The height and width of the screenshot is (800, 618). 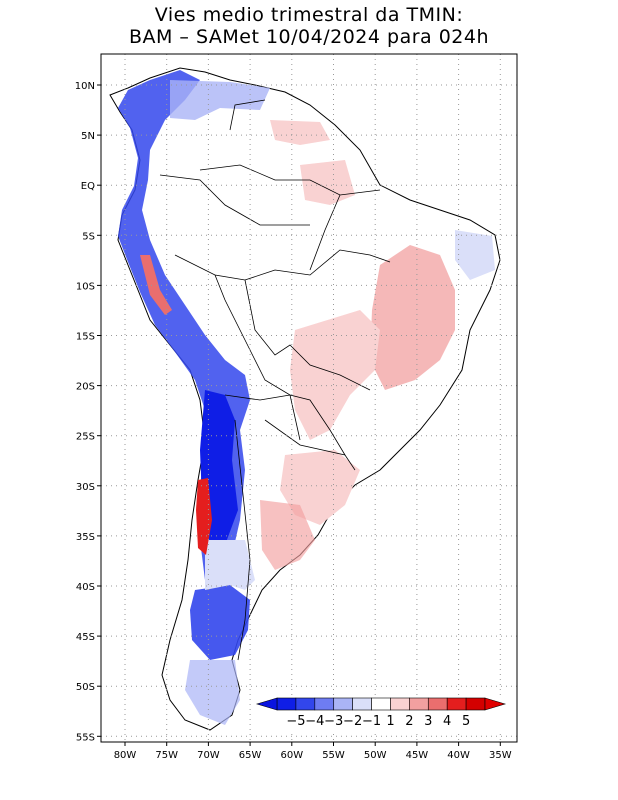 What do you see at coordinates (375, 755) in the screenshot?
I see `lon-tick-label: 50W` at bounding box center [375, 755].